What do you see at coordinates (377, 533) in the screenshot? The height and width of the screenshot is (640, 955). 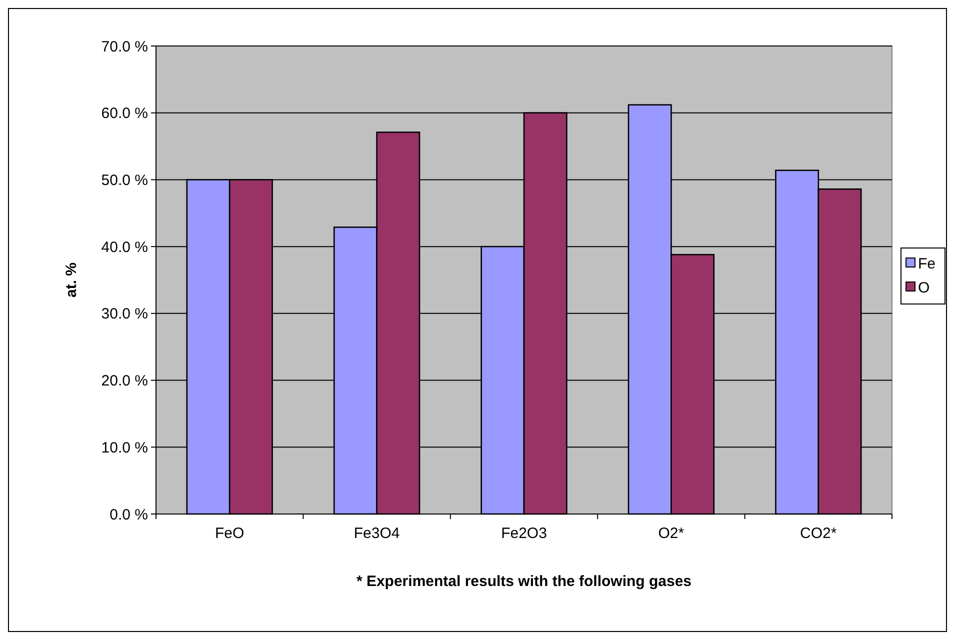 I see `x-tick-label: Fe3O4` at bounding box center [377, 533].